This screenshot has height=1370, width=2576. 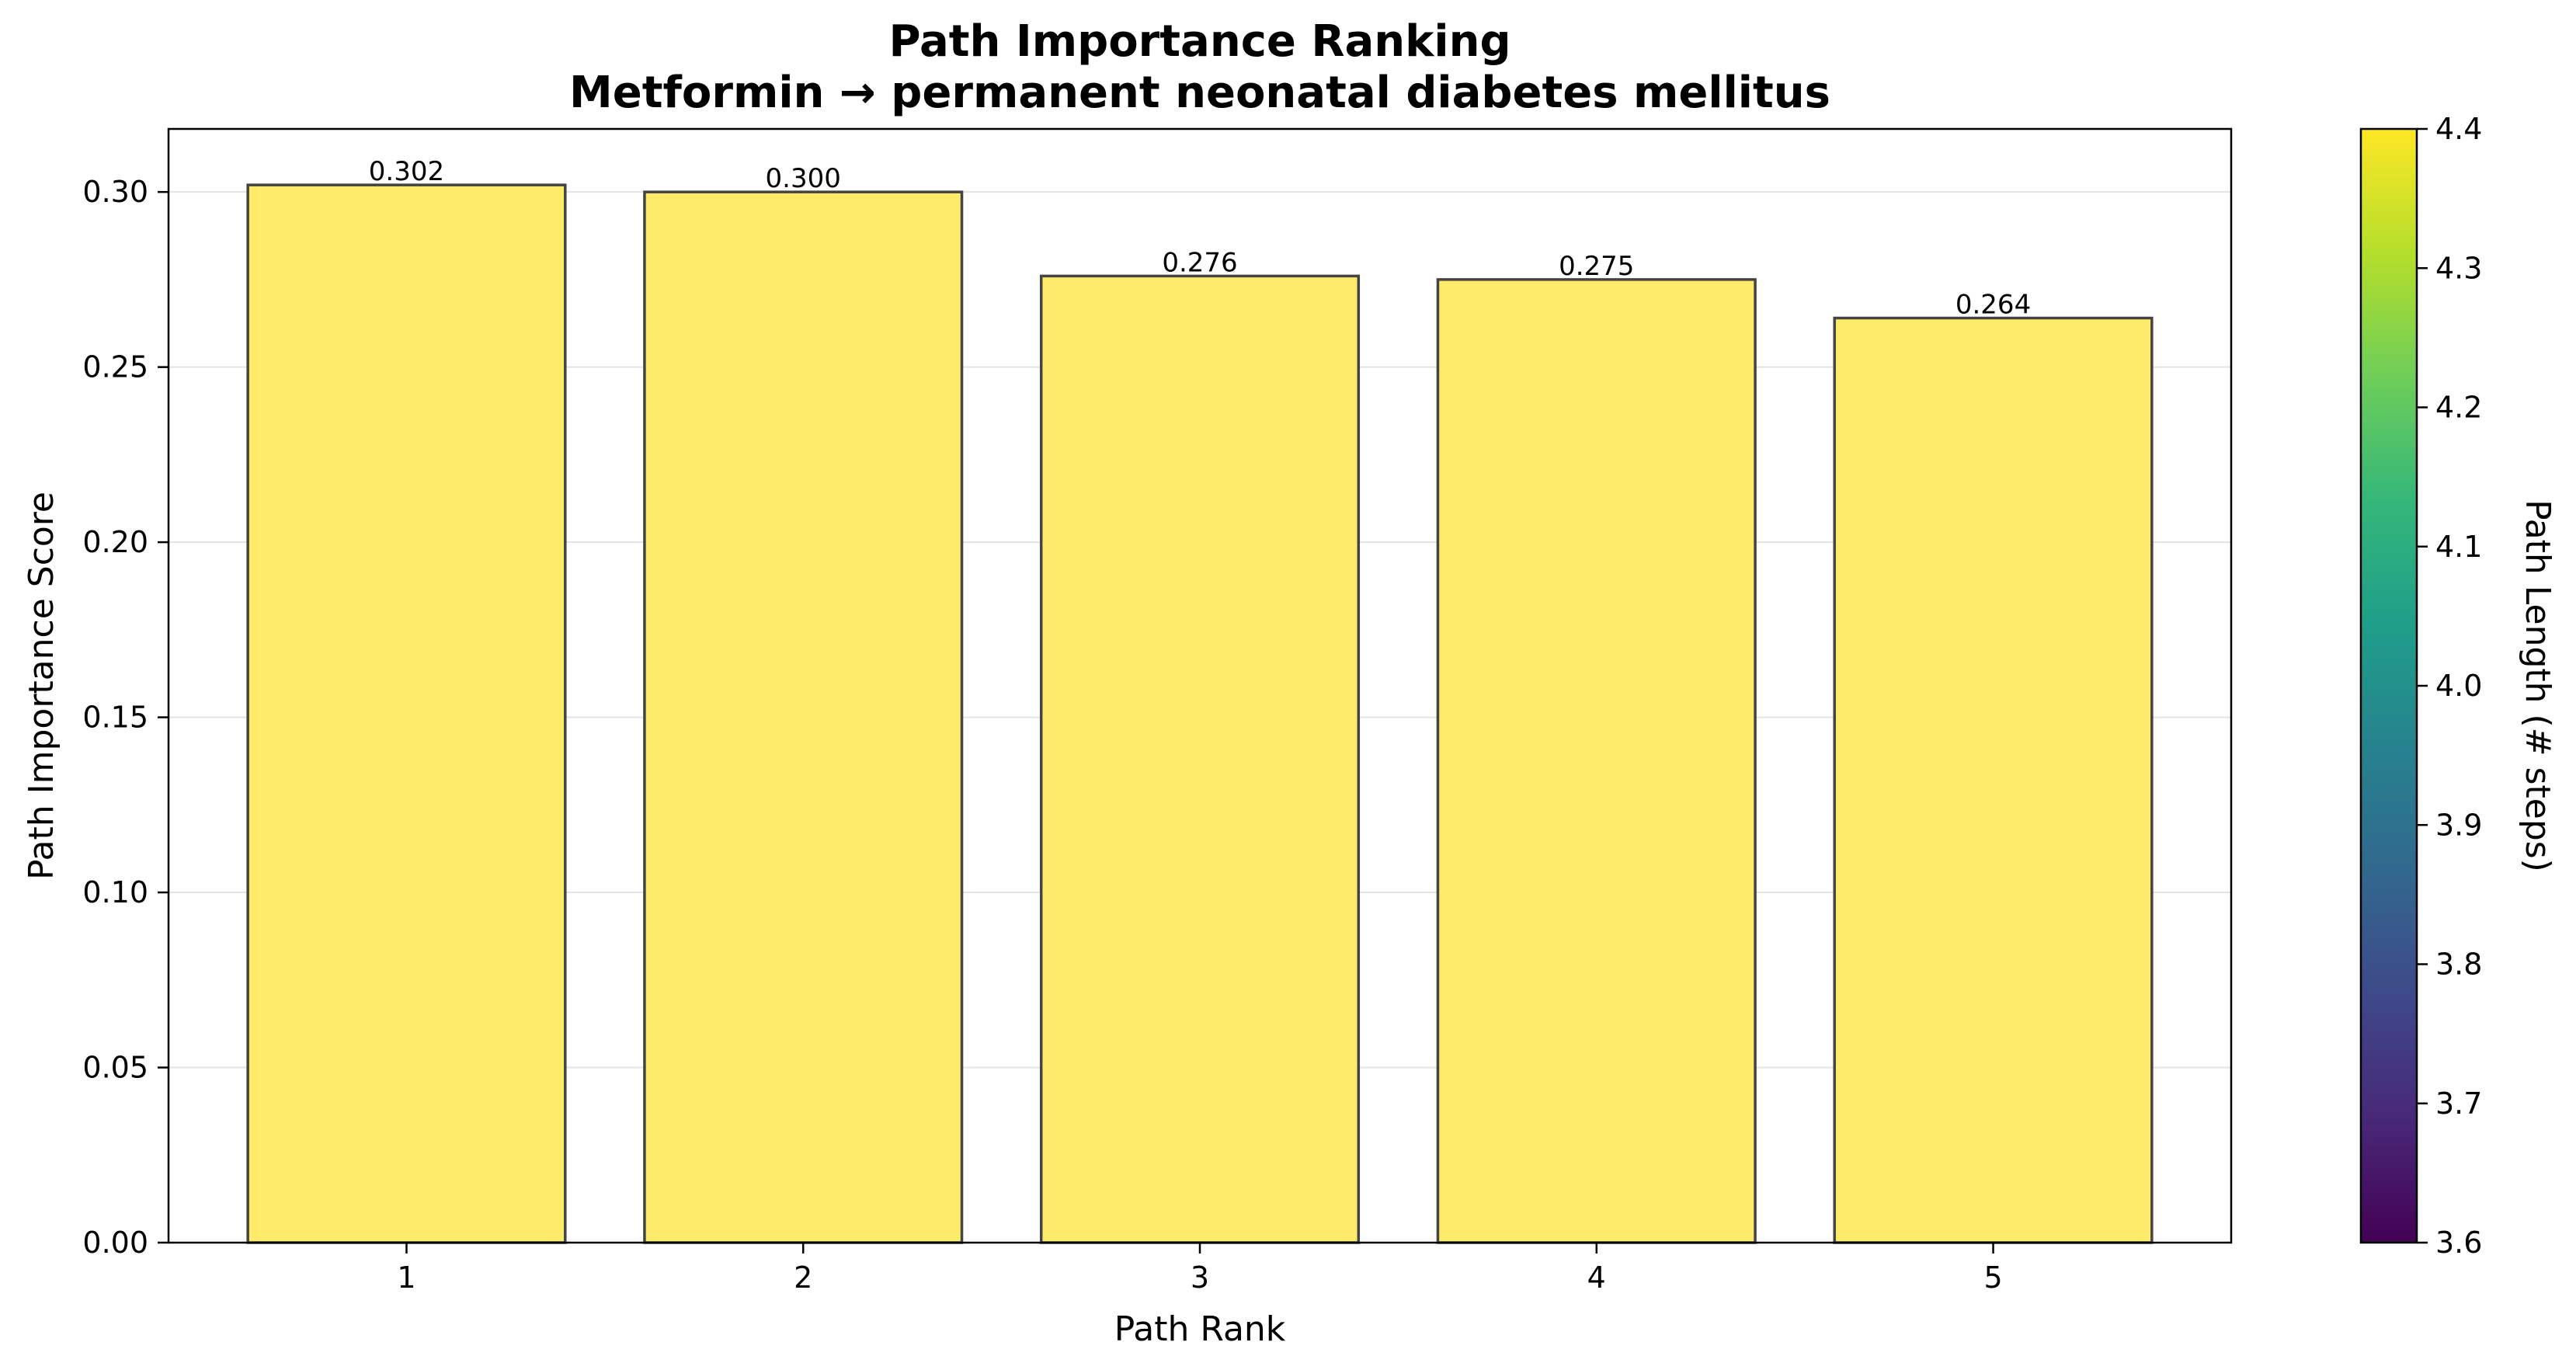 I want to click on y-tick-label: 0.20, so click(x=115, y=542).